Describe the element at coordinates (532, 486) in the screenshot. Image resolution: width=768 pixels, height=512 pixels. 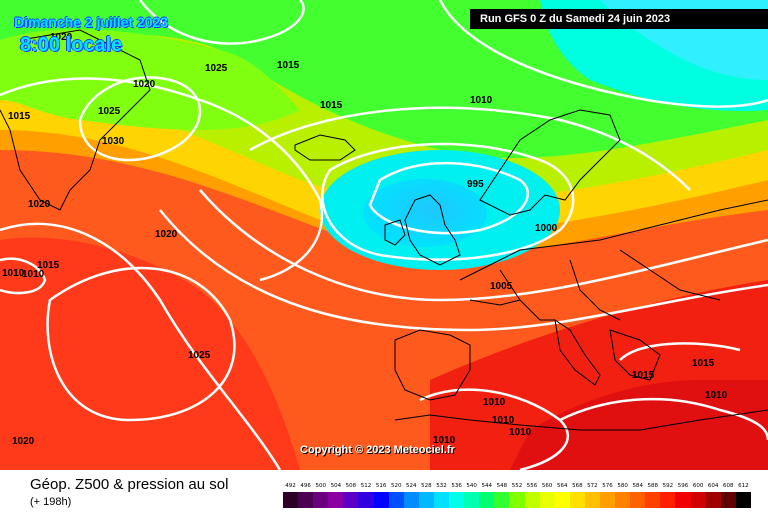
I see `legend-value: 556` at that location.